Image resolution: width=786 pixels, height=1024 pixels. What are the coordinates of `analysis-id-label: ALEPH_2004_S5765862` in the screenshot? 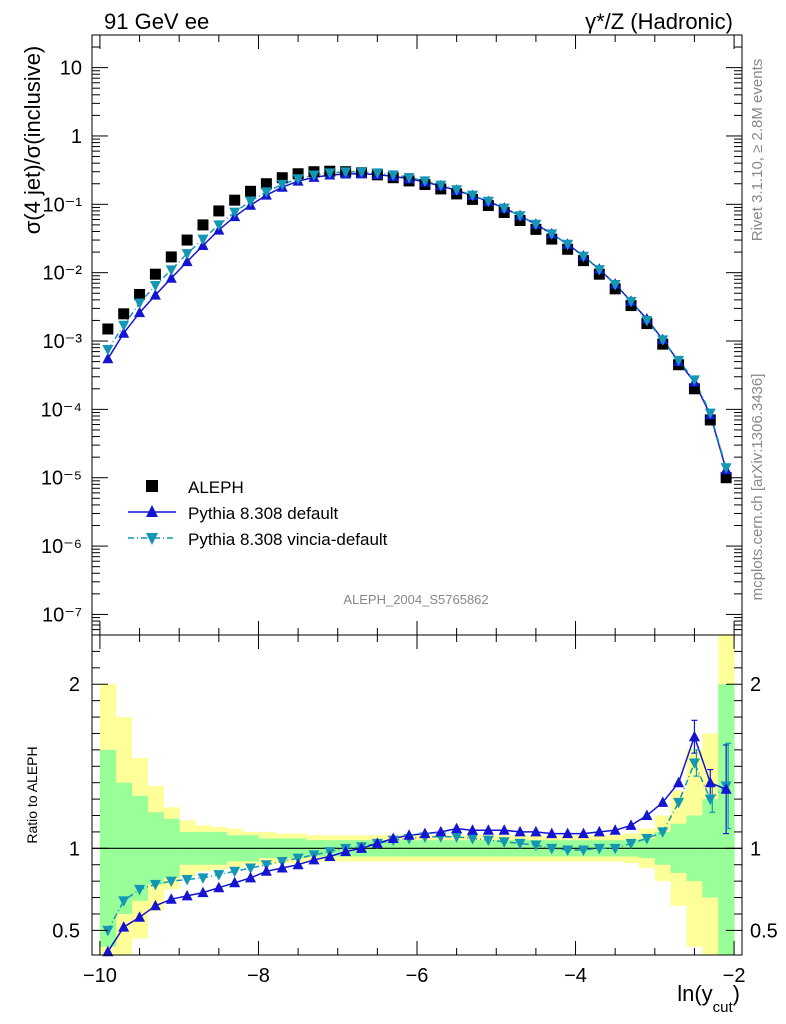 It's located at (415, 599).